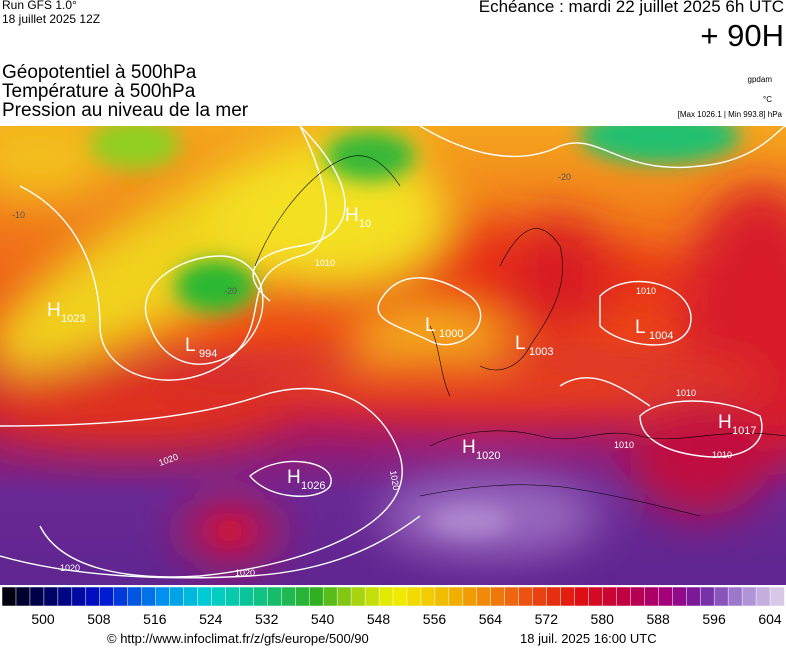 This screenshot has height=648, width=786. I want to click on layer: Géopotentiel à 500hPa, so click(99, 72).